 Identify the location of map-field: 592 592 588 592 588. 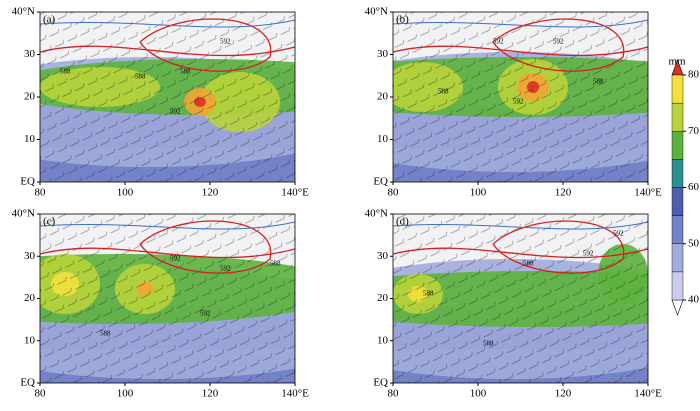
(167, 298).